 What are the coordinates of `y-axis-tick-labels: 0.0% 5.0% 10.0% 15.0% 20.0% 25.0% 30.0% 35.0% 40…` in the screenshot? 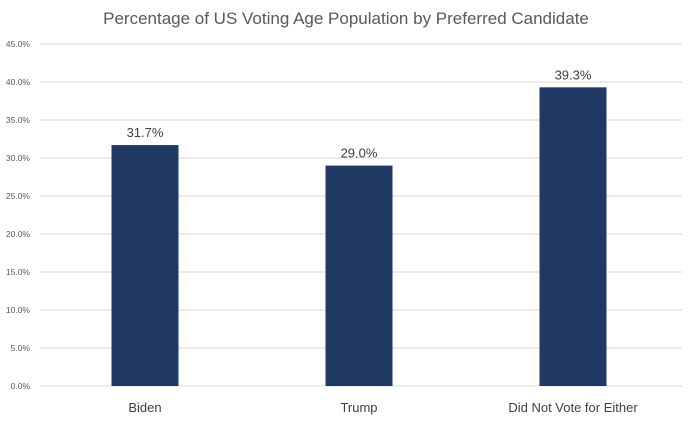 It's located at (18, 215).